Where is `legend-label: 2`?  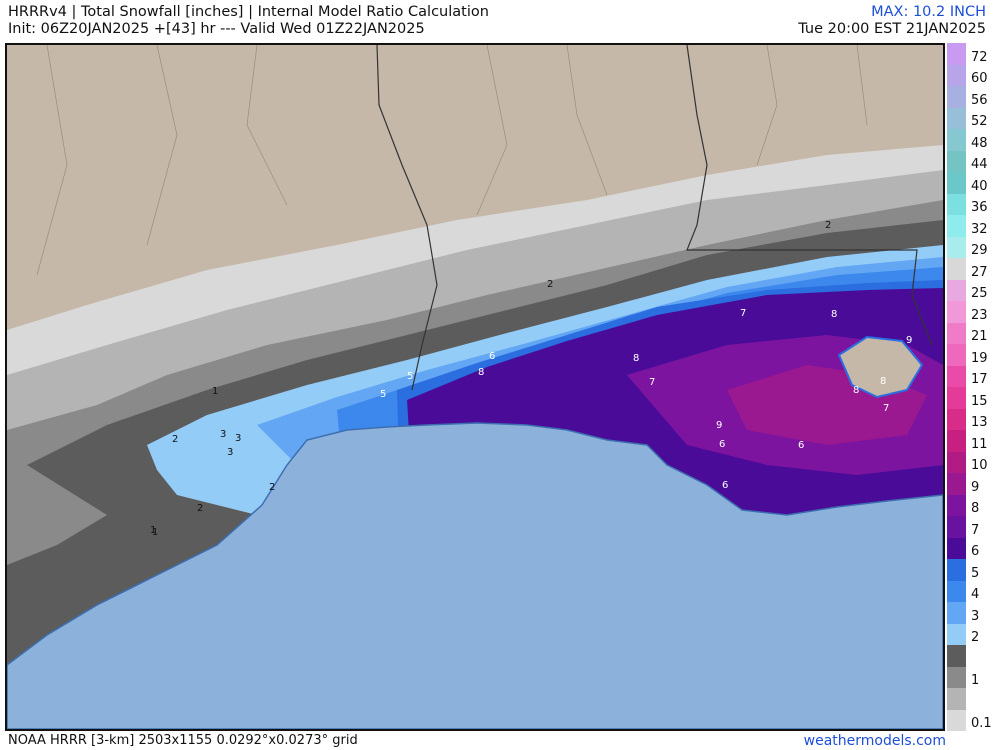
legend-label: 2 is located at coordinates (975, 637).